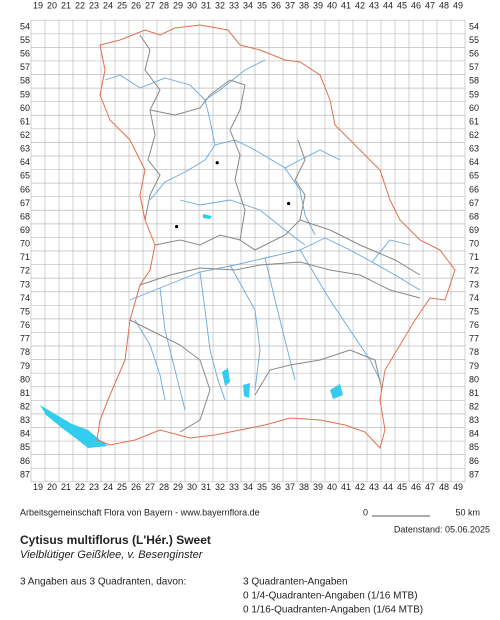  Describe the element at coordinates (276, 5) in the screenshot. I see `column-label: 36` at that location.